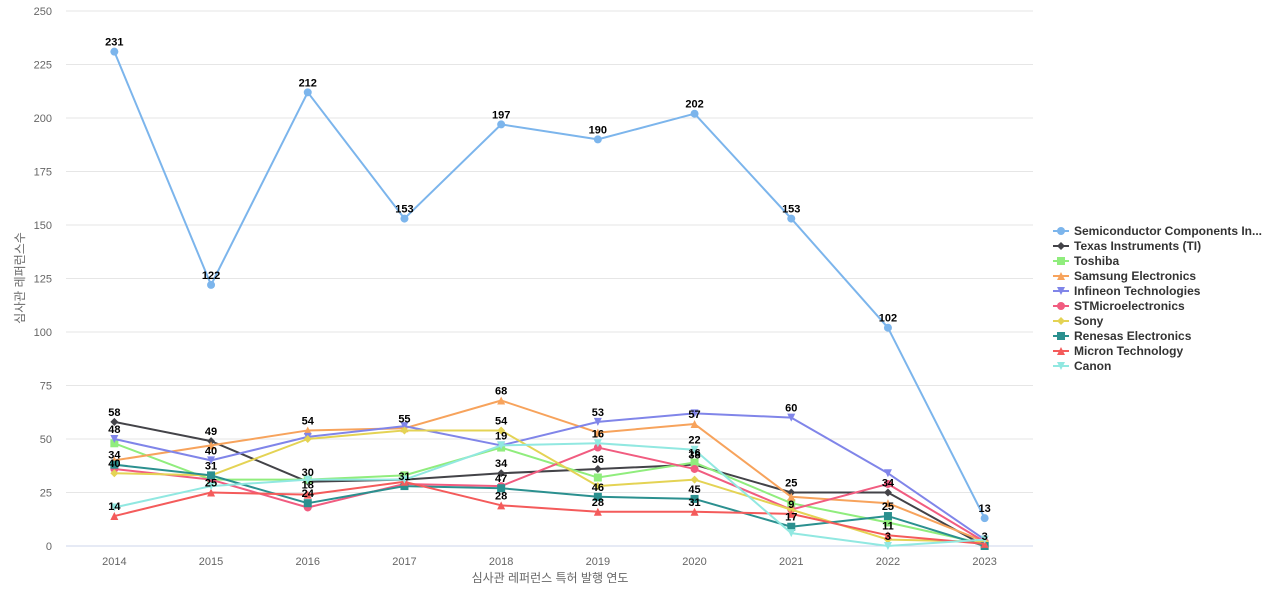  What do you see at coordinates (1122, 336) in the screenshot?
I see `legend-item: Renesas Electronics` at bounding box center [1122, 336].